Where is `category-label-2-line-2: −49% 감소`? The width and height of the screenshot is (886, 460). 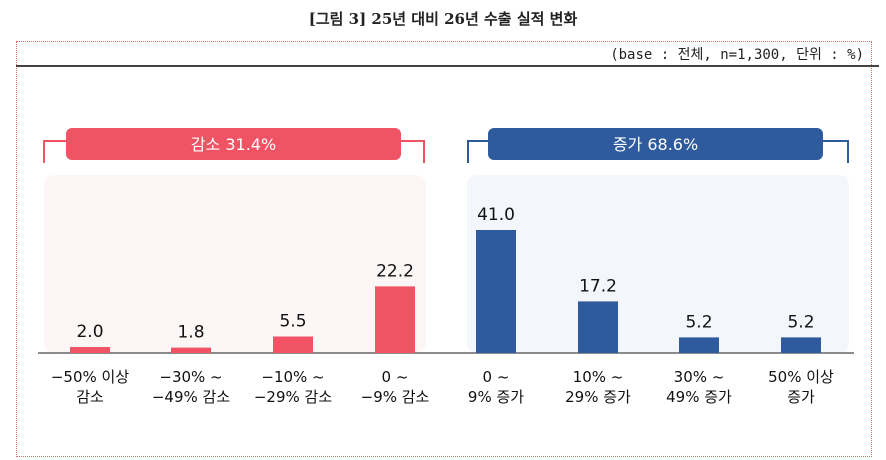
category-label-2-line-2: −49% 감소 is located at coordinates (191, 397).